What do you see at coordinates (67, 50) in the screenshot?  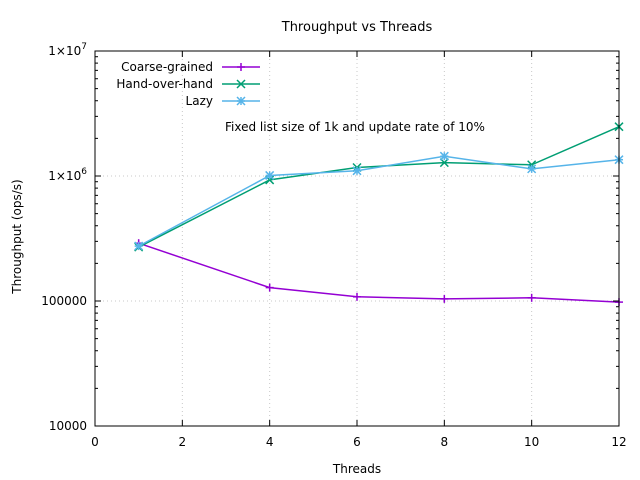 I see `y-tick-label: 1×10⁷` at bounding box center [67, 50].